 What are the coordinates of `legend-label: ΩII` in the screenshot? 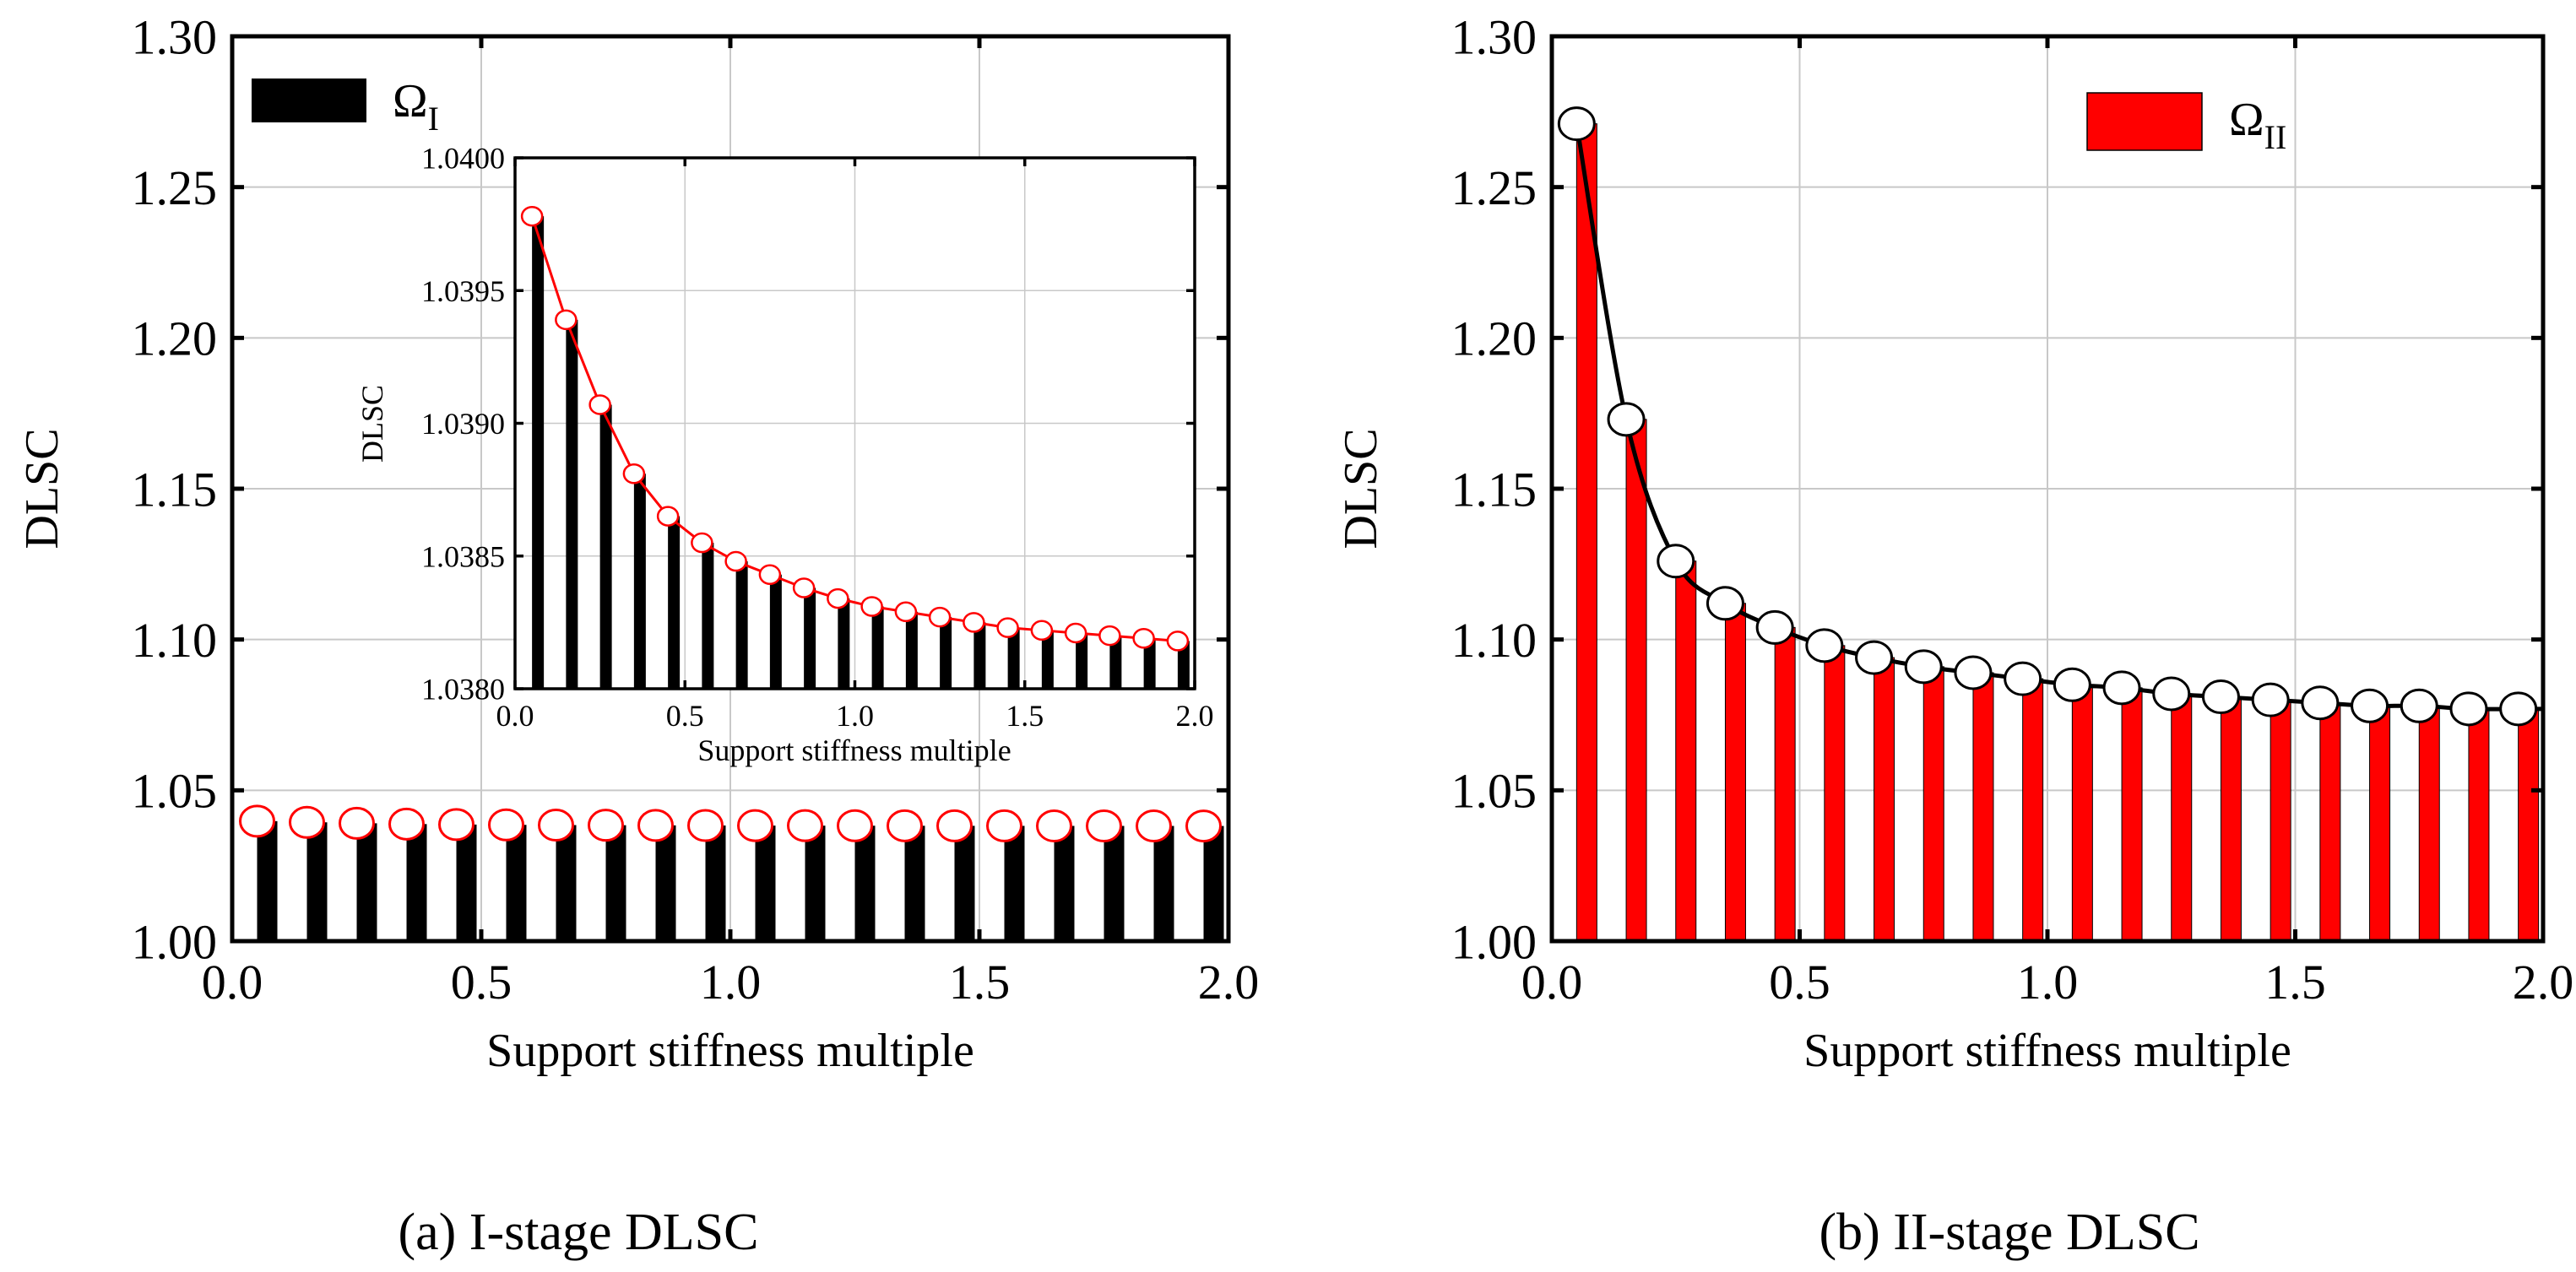 It's located at (2257, 125).